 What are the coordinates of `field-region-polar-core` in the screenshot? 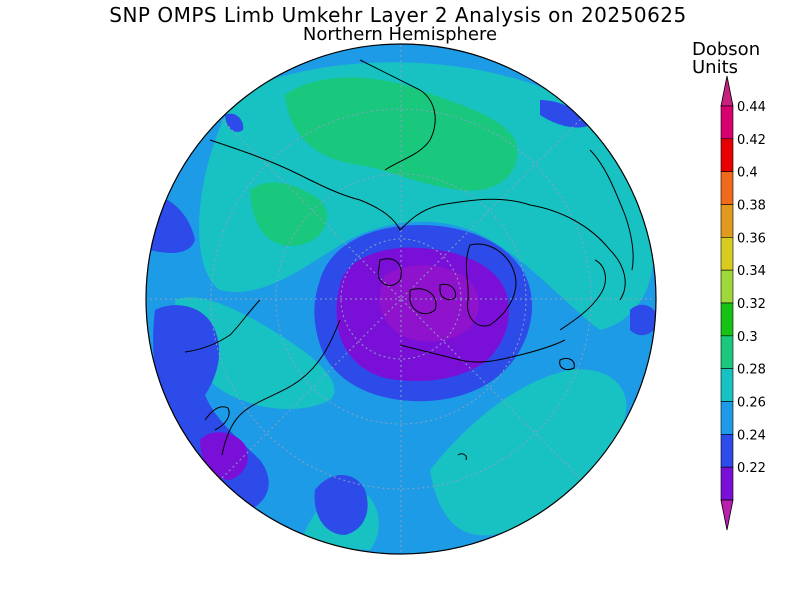 It's located at (429, 303).